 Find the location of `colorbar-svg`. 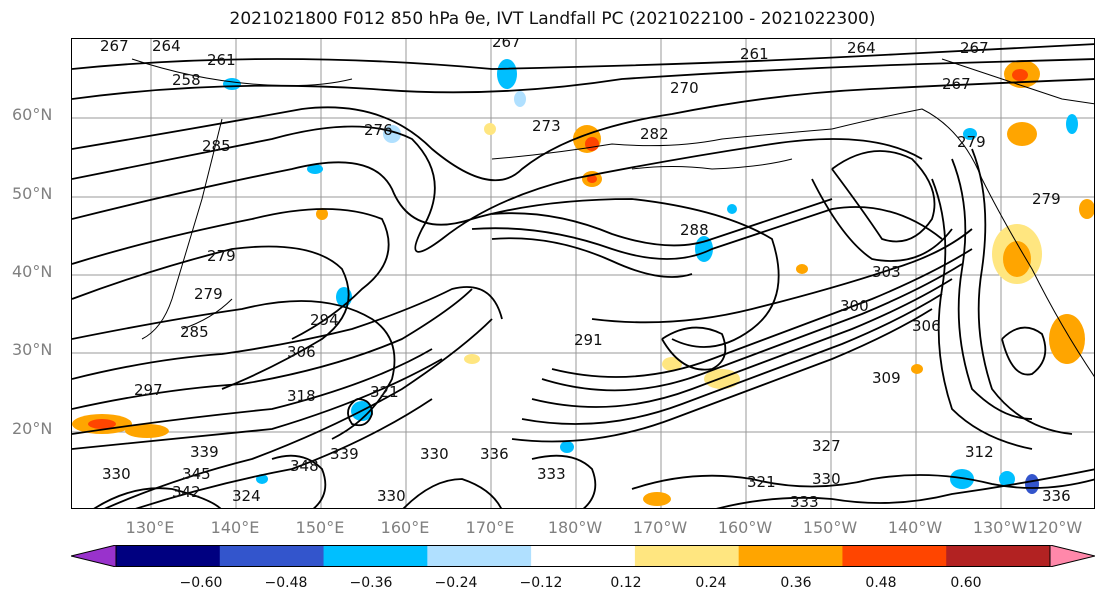

colorbar-svg is located at coordinates (583, 556).